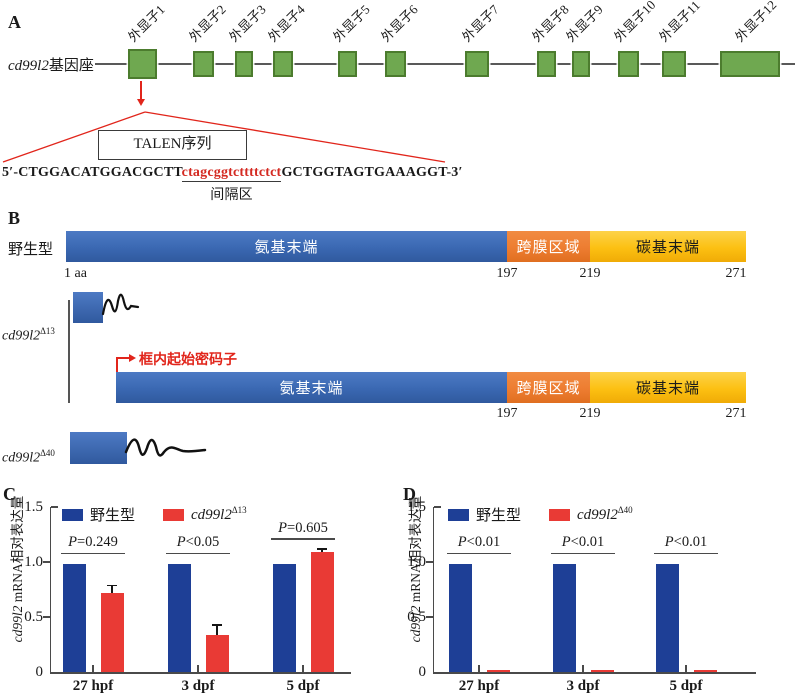 This screenshot has width=800, height=693. What do you see at coordinates (141, 90) in the screenshot?
I see `exon1-pointer-line` at bounding box center [141, 90].